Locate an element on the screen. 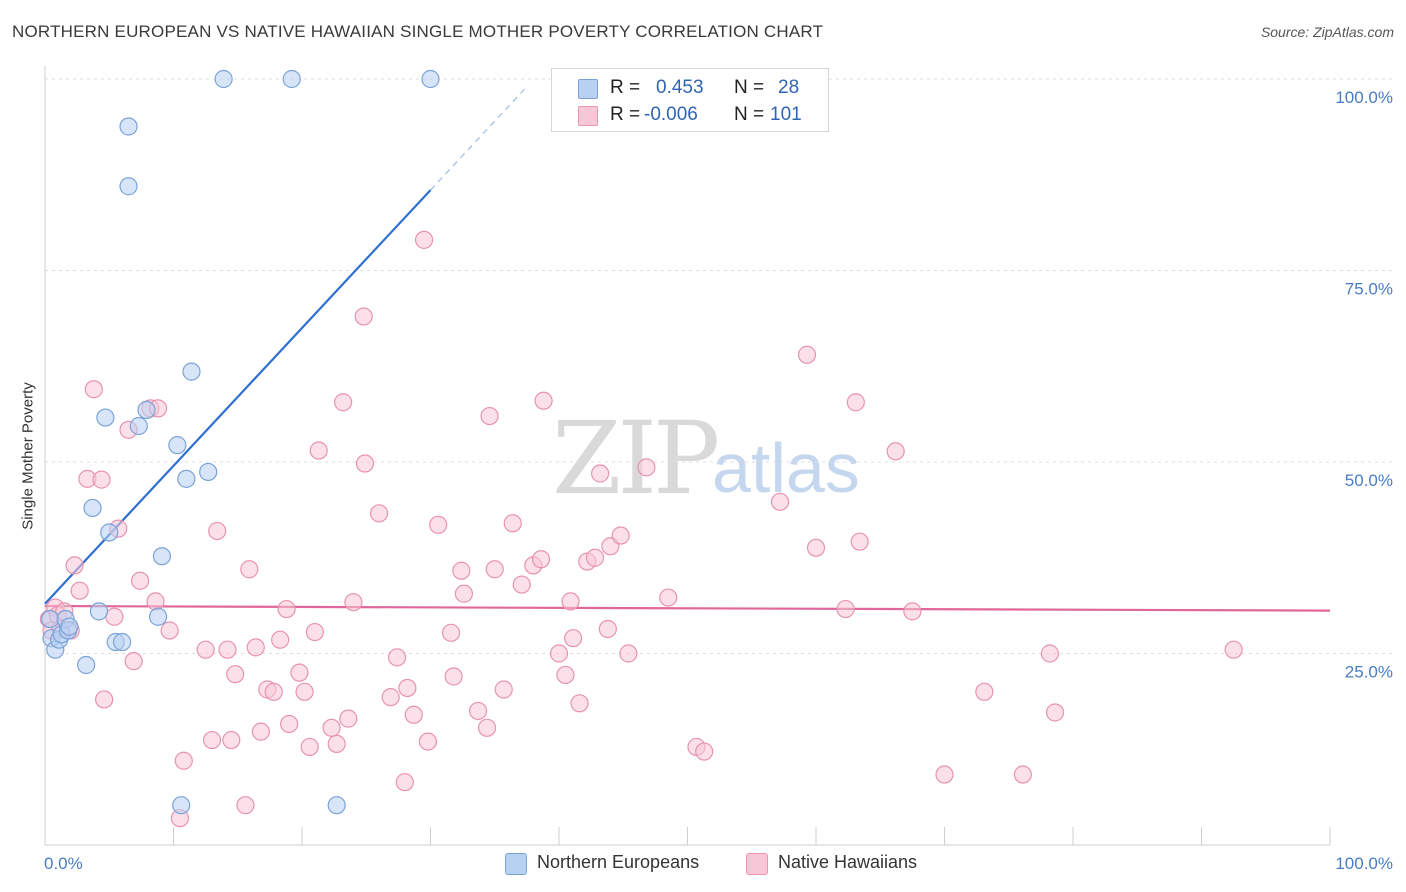 The width and height of the screenshot is (1406, 892). bottom-legend-swatch-blue is located at coordinates (516, 864).